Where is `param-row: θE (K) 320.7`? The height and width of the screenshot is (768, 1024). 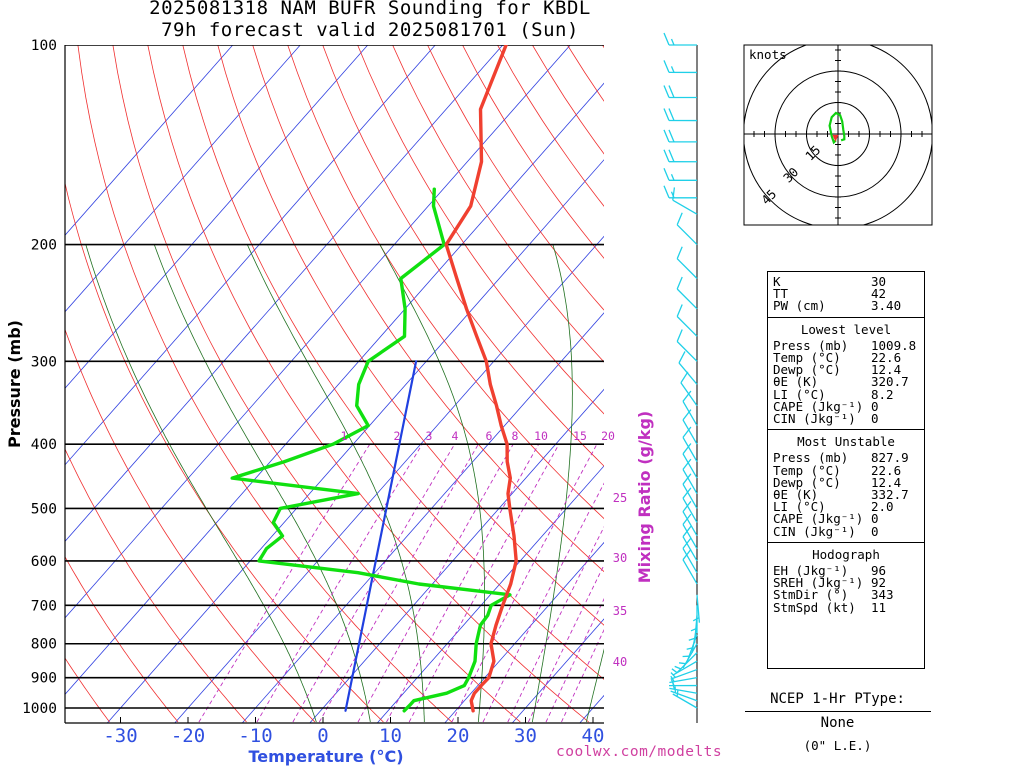 param-row: θE (K) 320.7 is located at coordinates (846, 382).